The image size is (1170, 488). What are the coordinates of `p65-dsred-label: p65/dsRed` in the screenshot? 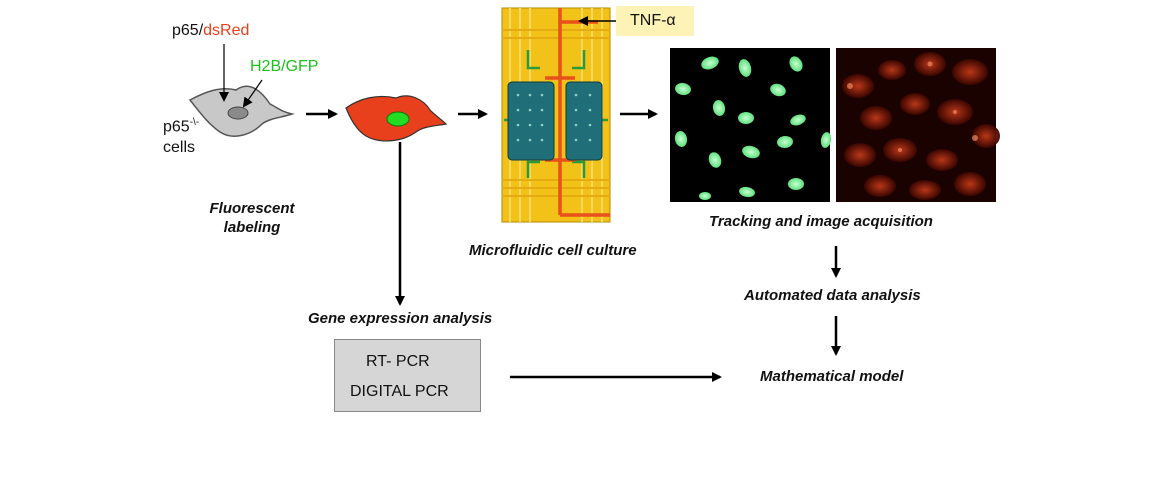 It's located at (210, 31).